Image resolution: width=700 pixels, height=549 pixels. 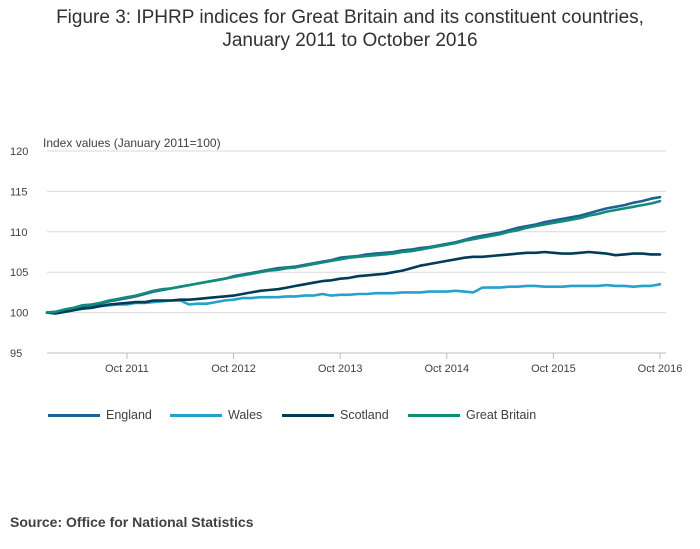 What do you see at coordinates (196, 415) in the screenshot?
I see `legend-swatch-wales` at bounding box center [196, 415].